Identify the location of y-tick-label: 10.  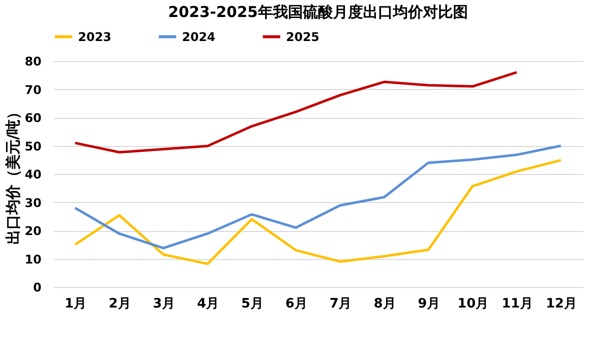
(33, 259).